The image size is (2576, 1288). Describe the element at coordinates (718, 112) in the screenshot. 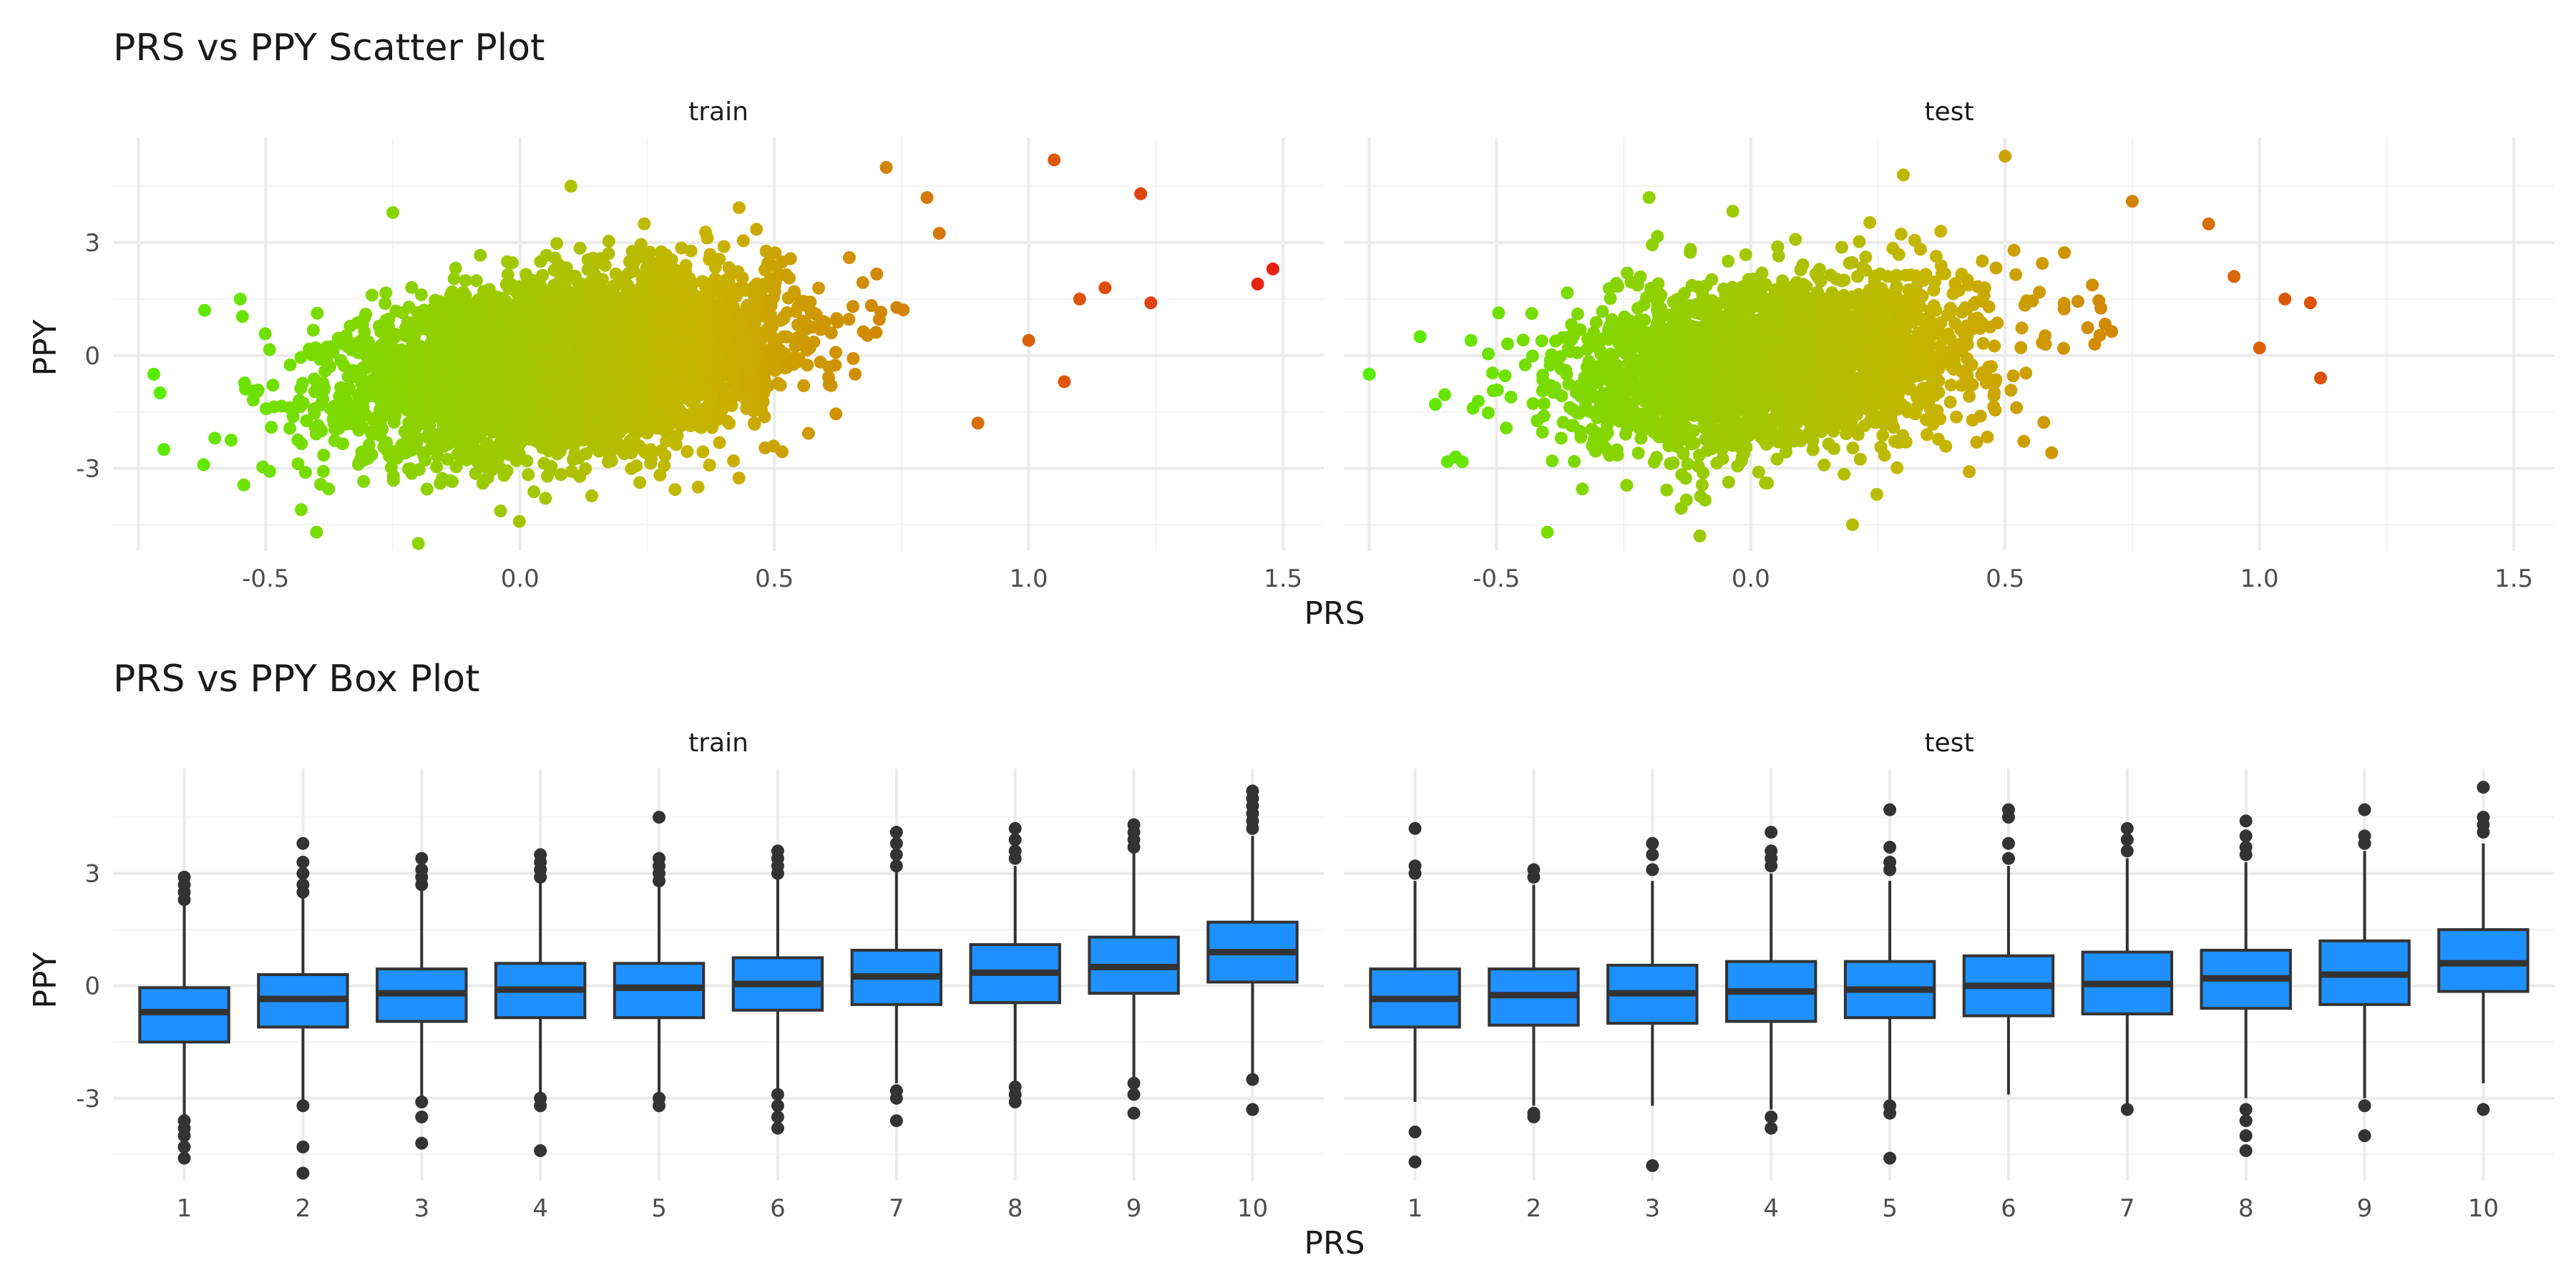

I see `scatter-strip-train: train` at that location.